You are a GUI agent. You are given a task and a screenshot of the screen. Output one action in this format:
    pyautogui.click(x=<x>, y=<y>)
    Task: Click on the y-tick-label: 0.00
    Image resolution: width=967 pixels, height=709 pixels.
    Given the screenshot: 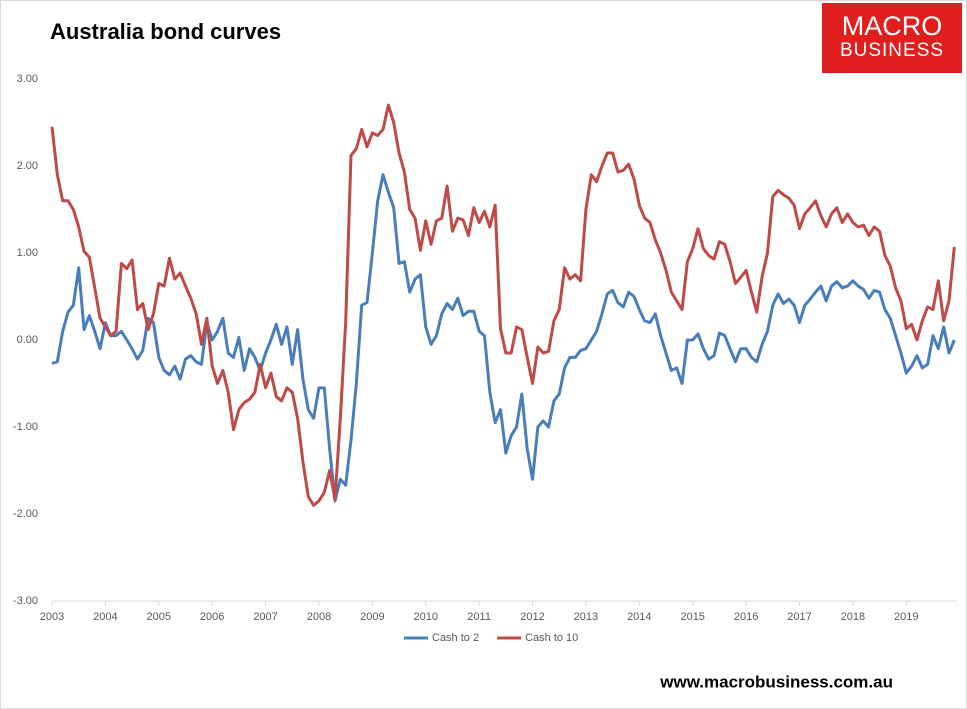 What is the action you would take?
    pyautogui.click(x=27, y=340)
    